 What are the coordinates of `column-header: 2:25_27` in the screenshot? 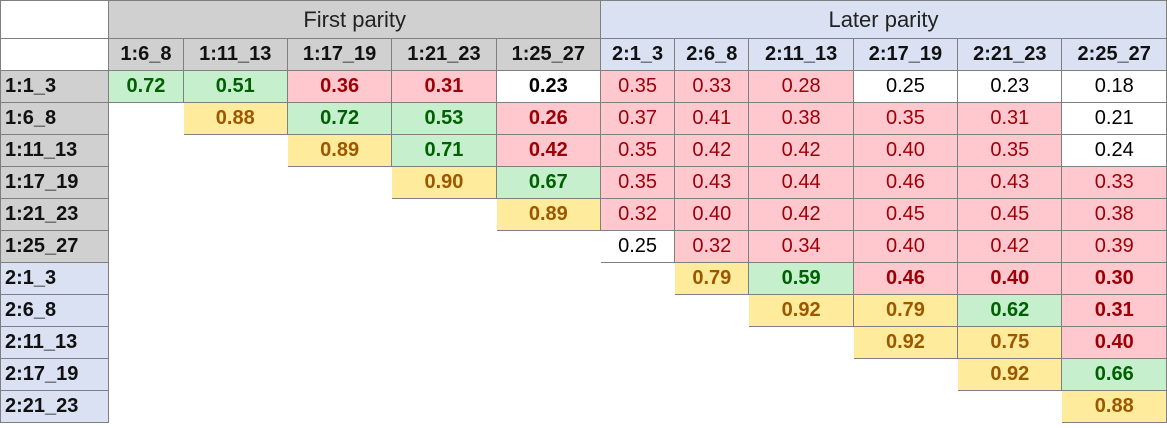 It's located at (1114, 54).